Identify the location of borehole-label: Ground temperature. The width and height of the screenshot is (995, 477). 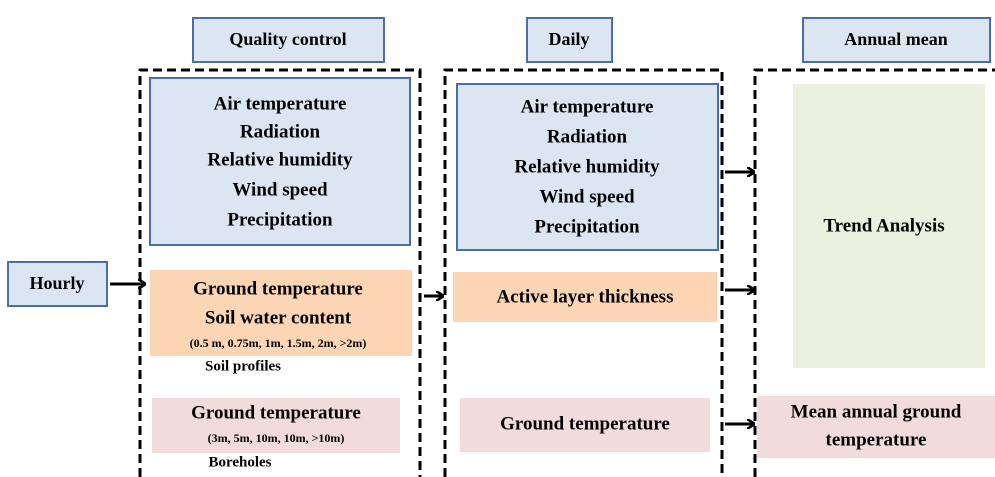
(276, 412).